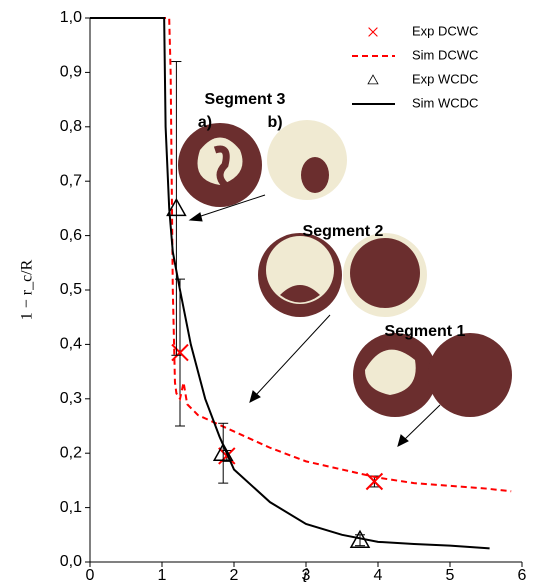  I want to click on x-axis-label: t̂, so click(306, 576).